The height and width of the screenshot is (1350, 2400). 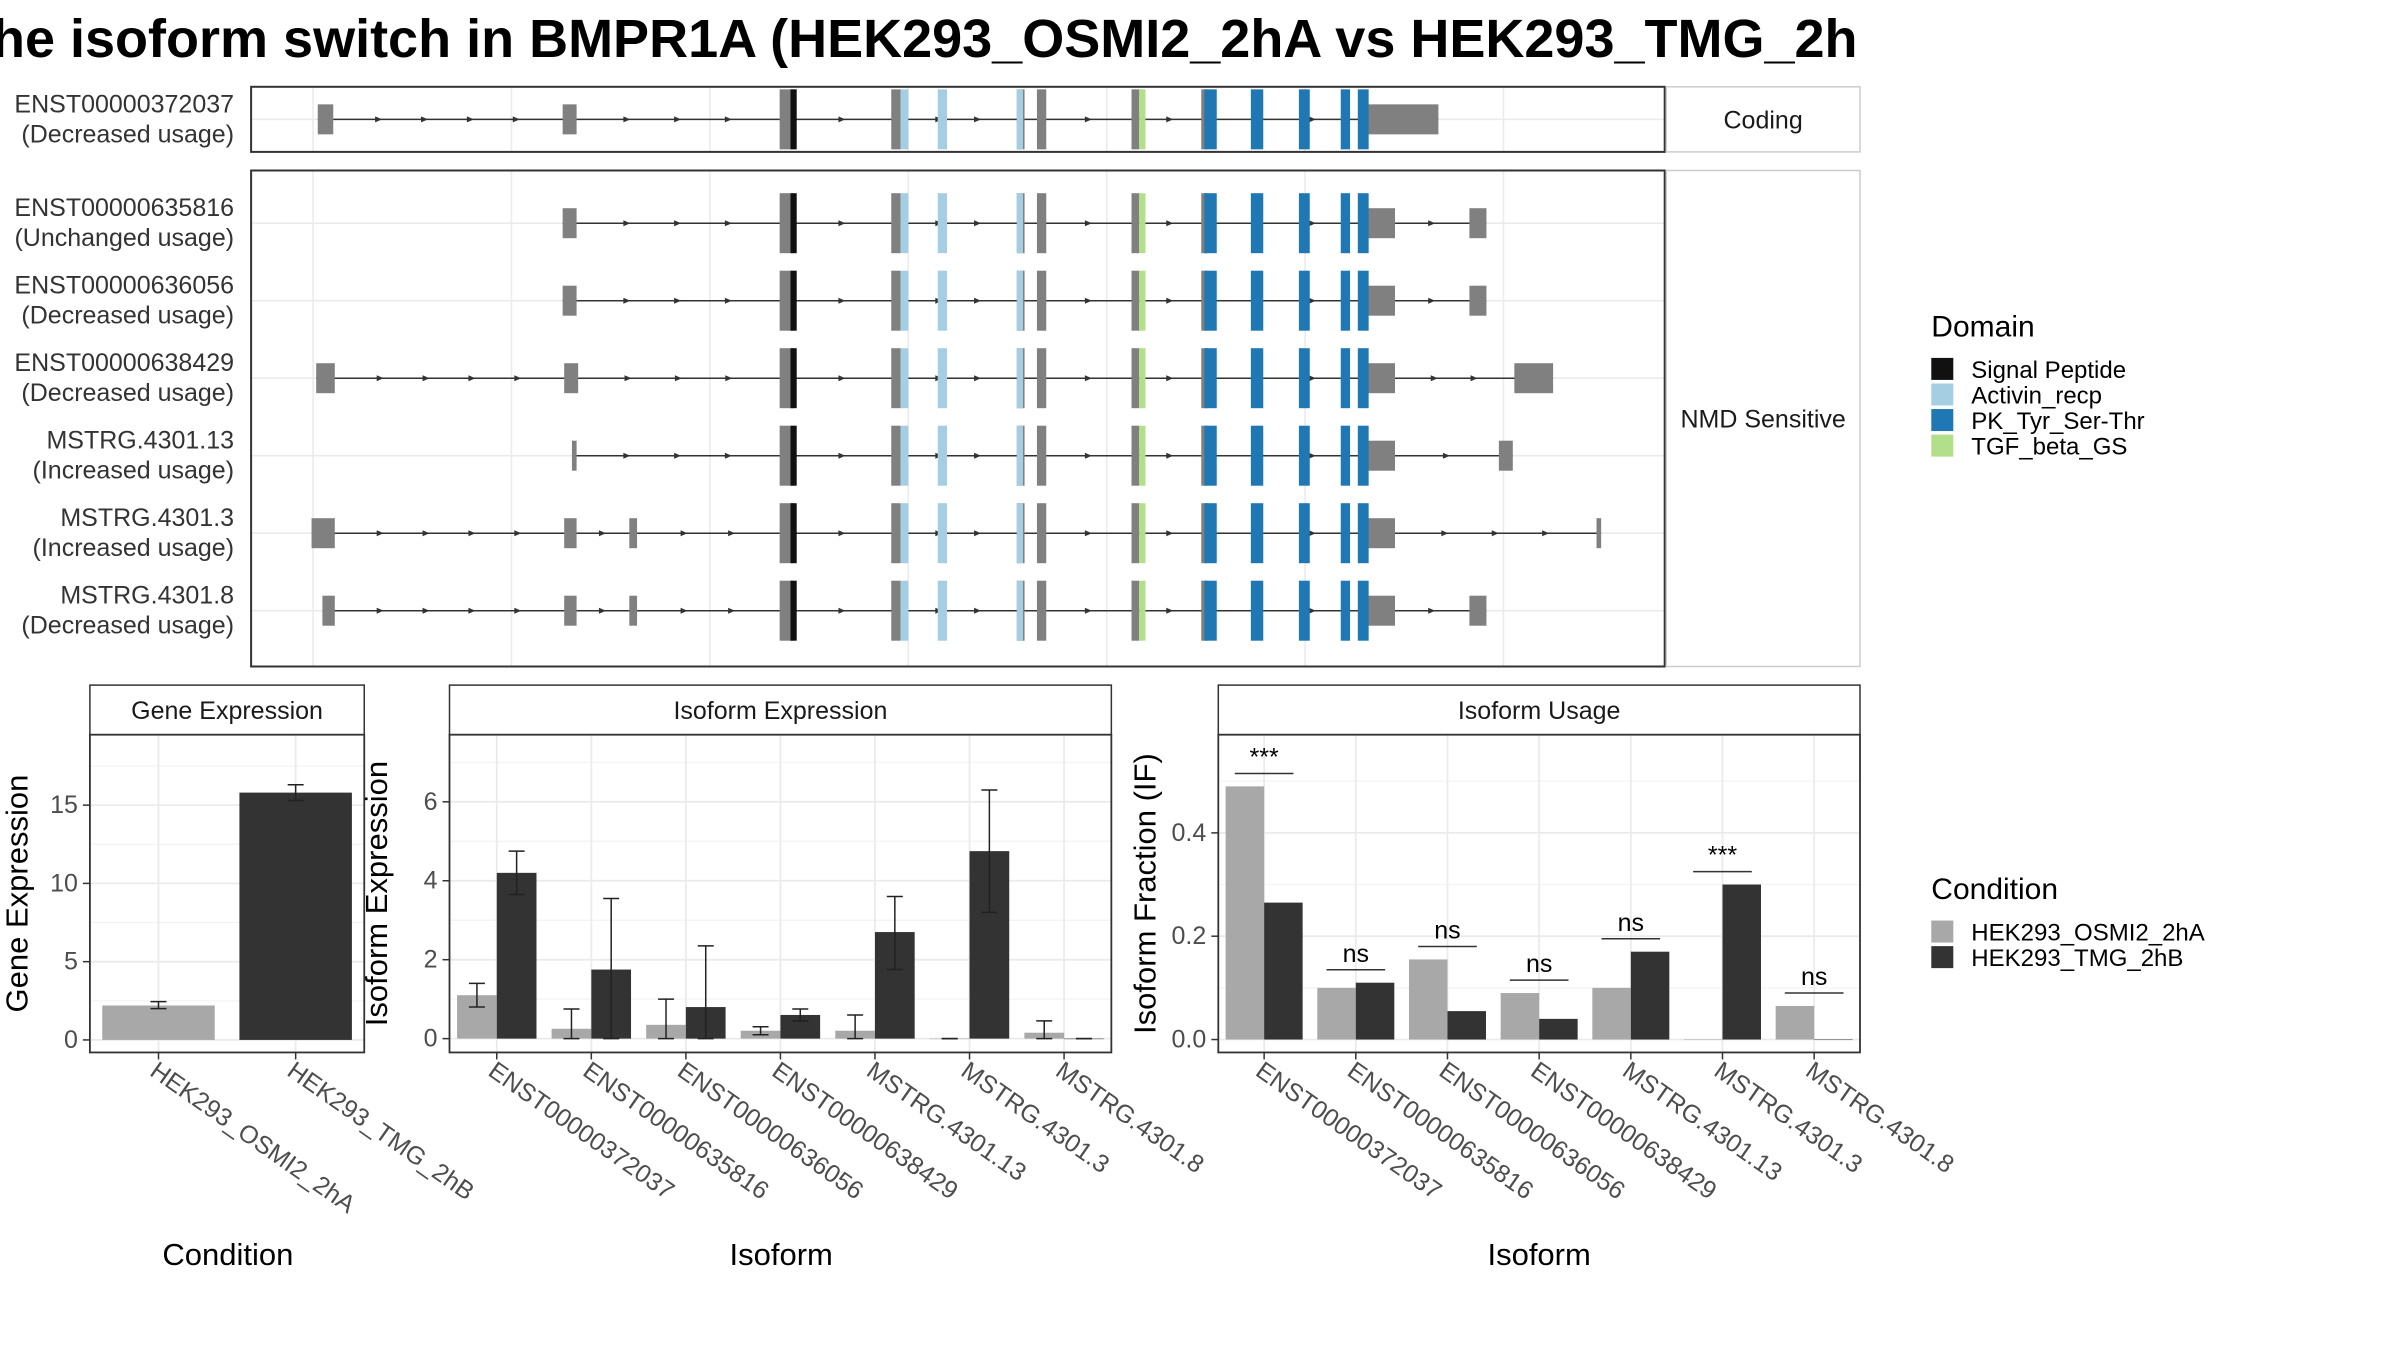 What do you see at coordinates (64, 883) in the screenshot?
I see `y-tick-label: 10` at bounding box center [64, 883].